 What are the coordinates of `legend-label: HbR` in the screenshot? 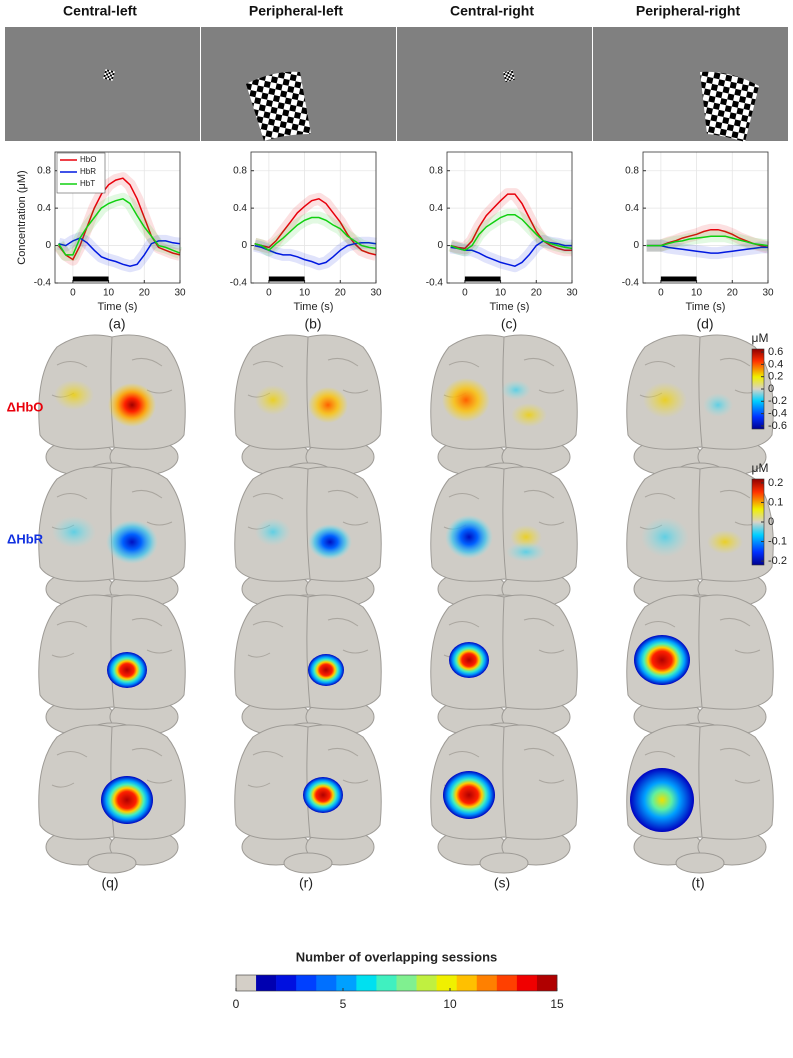 It's located at (88, 171).